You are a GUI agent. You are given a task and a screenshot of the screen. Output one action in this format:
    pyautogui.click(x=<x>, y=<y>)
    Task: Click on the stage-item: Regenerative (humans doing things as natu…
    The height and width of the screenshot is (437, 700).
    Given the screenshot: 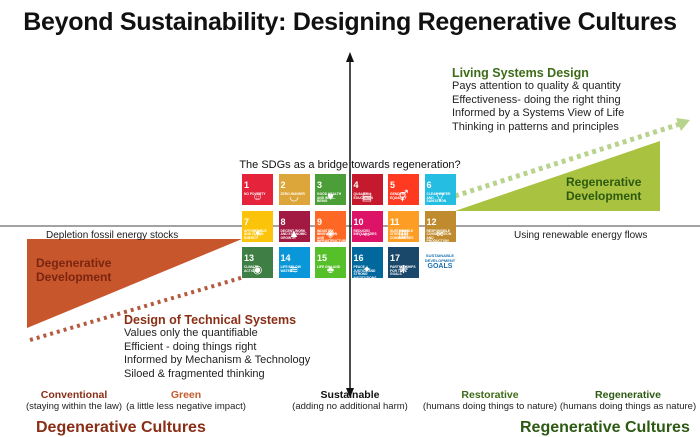 What is the action you would take?
    pyautogui.click(x=628, y=400)
    